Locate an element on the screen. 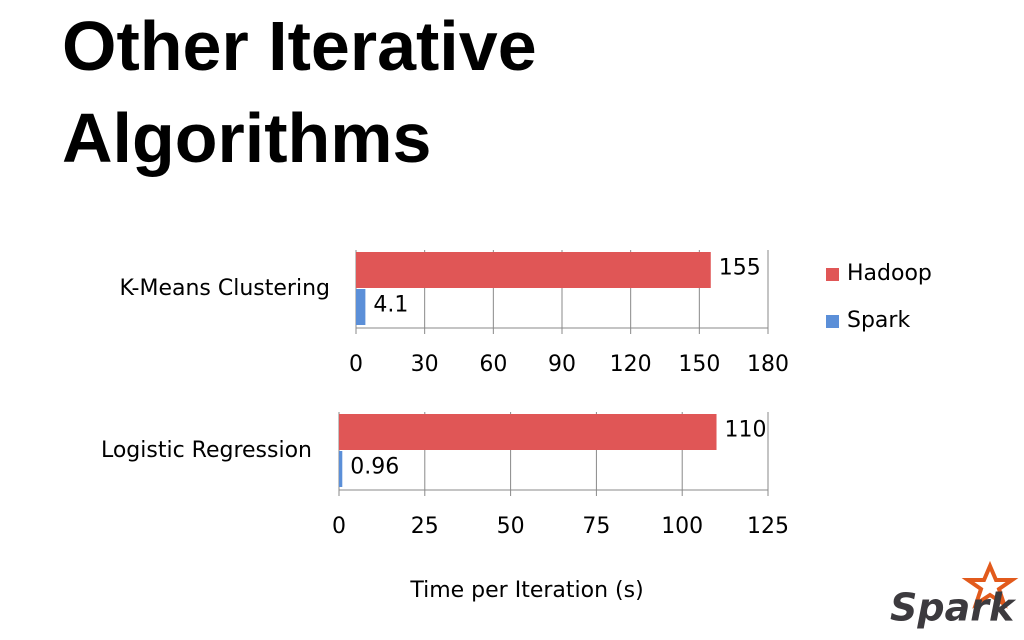 Image resolution: width=1024 pixels, height=640 pixels. value-label: 110 is located at coordinates (746, 430).